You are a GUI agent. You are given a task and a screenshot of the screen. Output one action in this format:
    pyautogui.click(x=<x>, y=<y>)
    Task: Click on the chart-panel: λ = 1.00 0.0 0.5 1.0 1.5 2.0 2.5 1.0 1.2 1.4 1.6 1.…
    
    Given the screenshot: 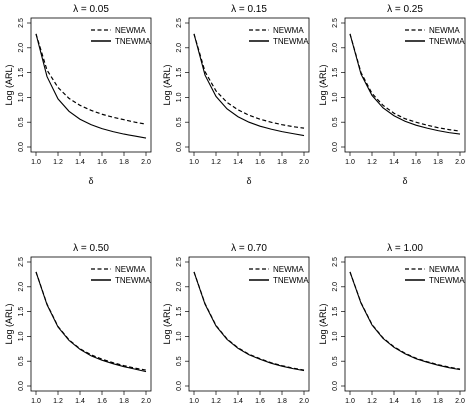 What is the action you would take?
    pyautogui.click(x=392, y=324)
    